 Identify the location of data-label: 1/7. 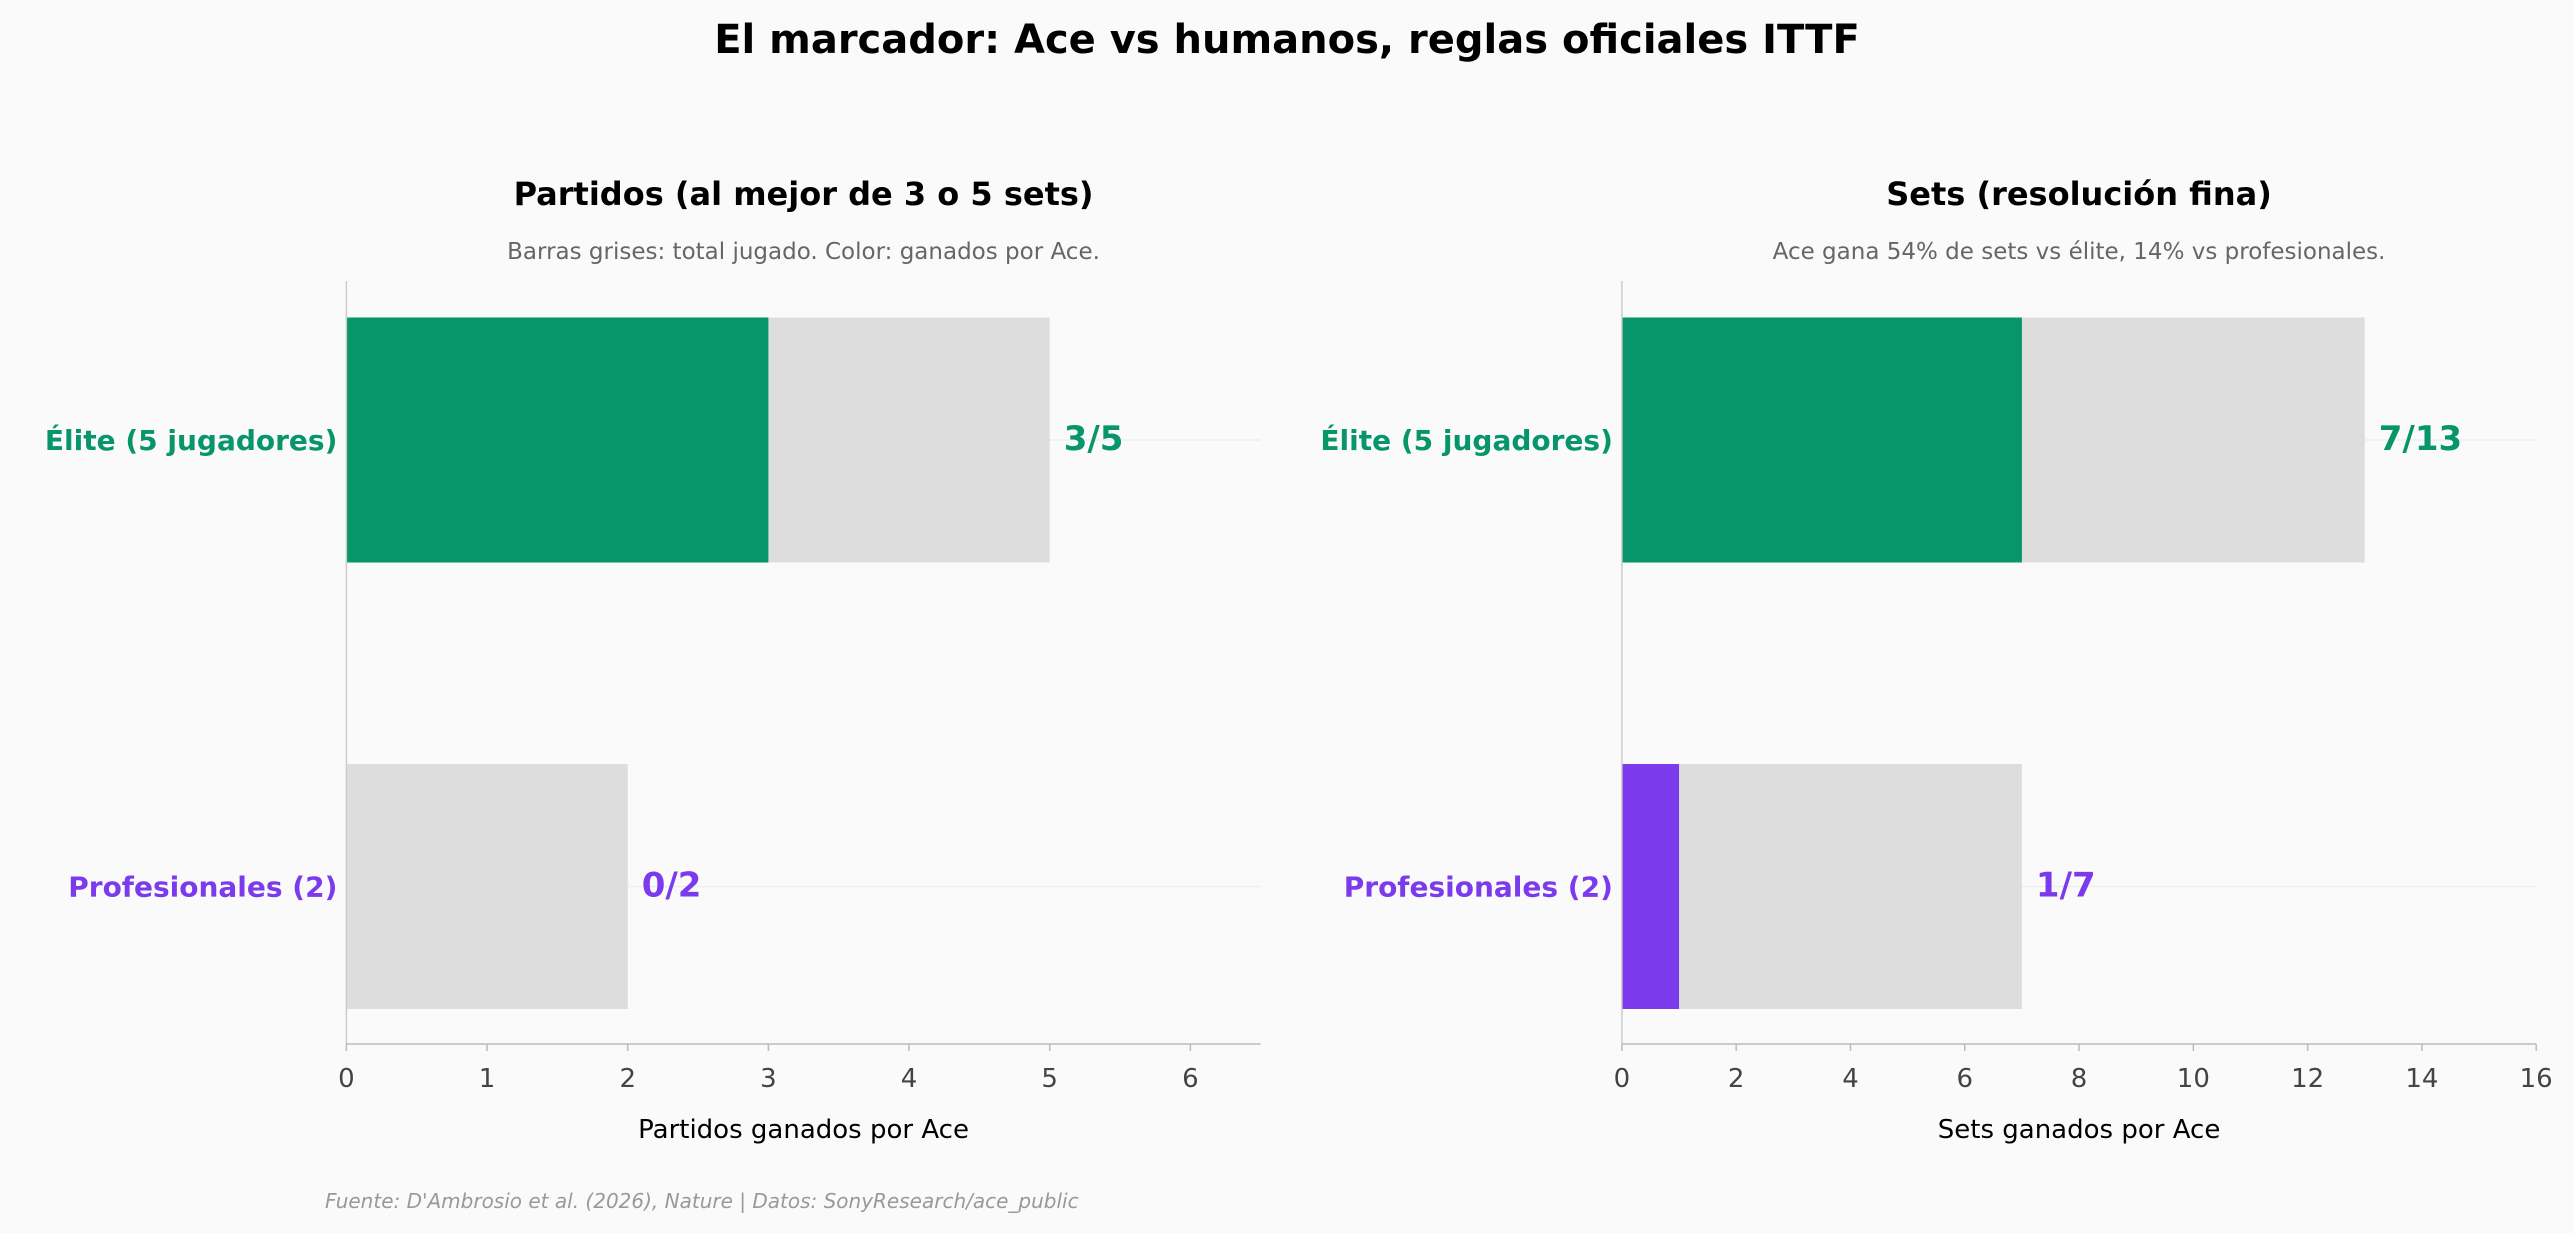
(2066, 886).